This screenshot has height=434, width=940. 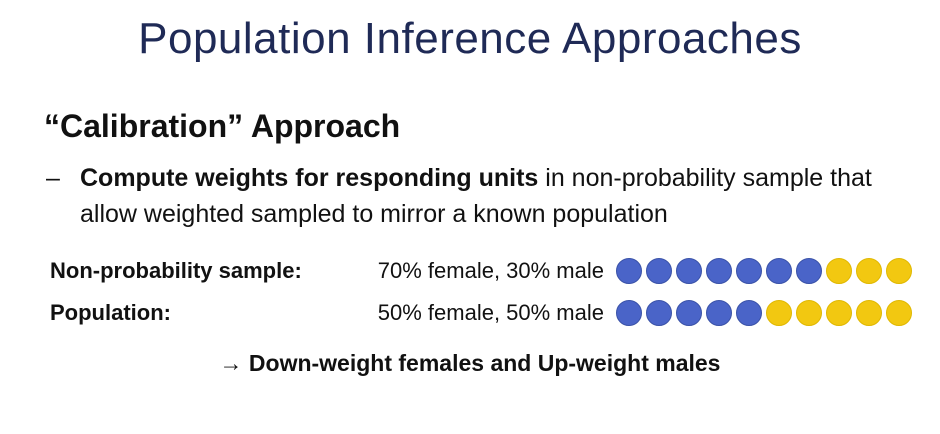 I want to click on section-heading: “Calibration” Approach, so click(x=222, y=126).